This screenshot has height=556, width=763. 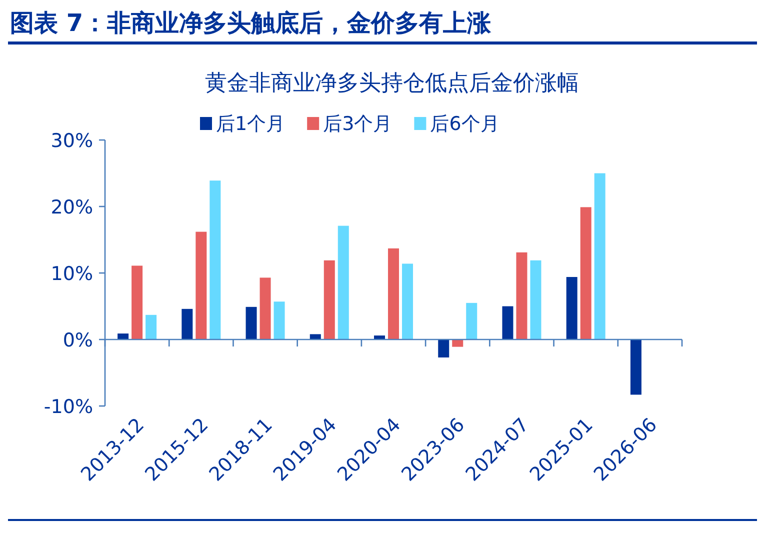 What do you see at coordinates (357, 124) in the screenshot?
I see `legend-label: 后3个月` at bounding box center [357, 124].